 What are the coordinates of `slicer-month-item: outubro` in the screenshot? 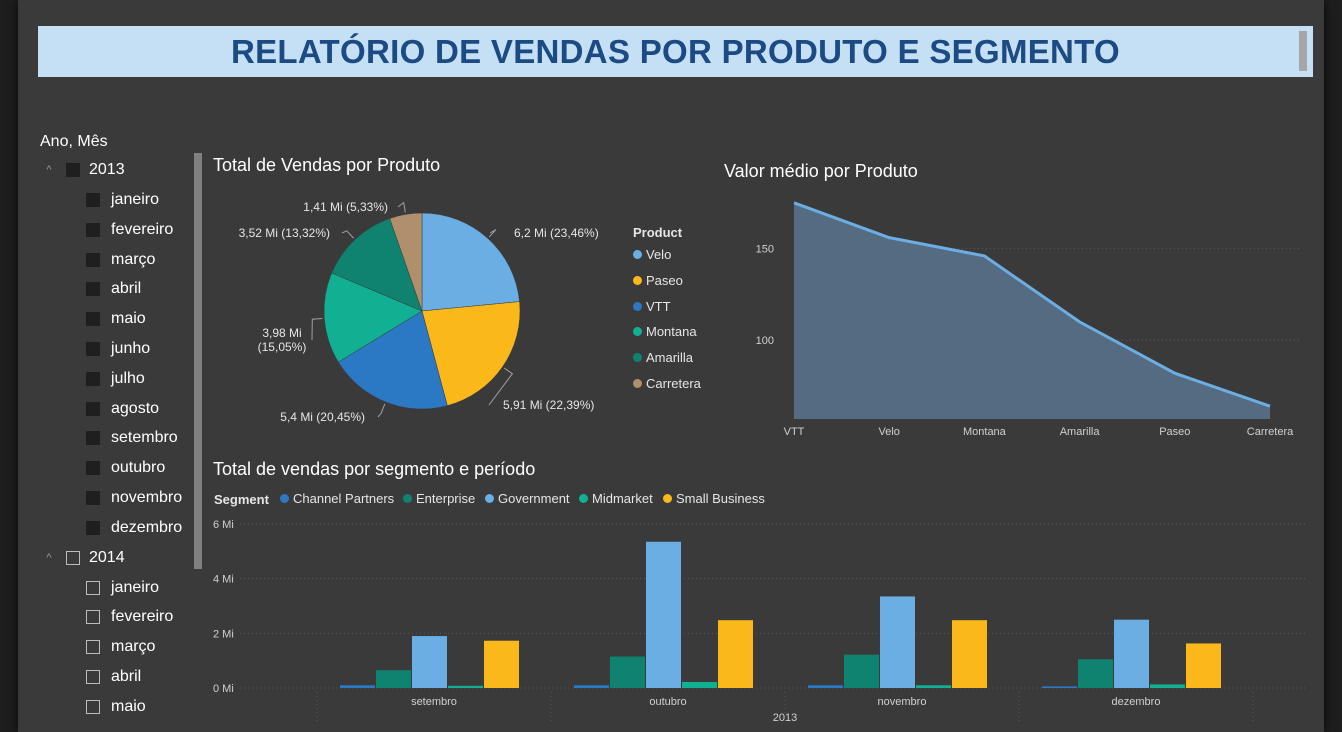 It's located at (125, 468).